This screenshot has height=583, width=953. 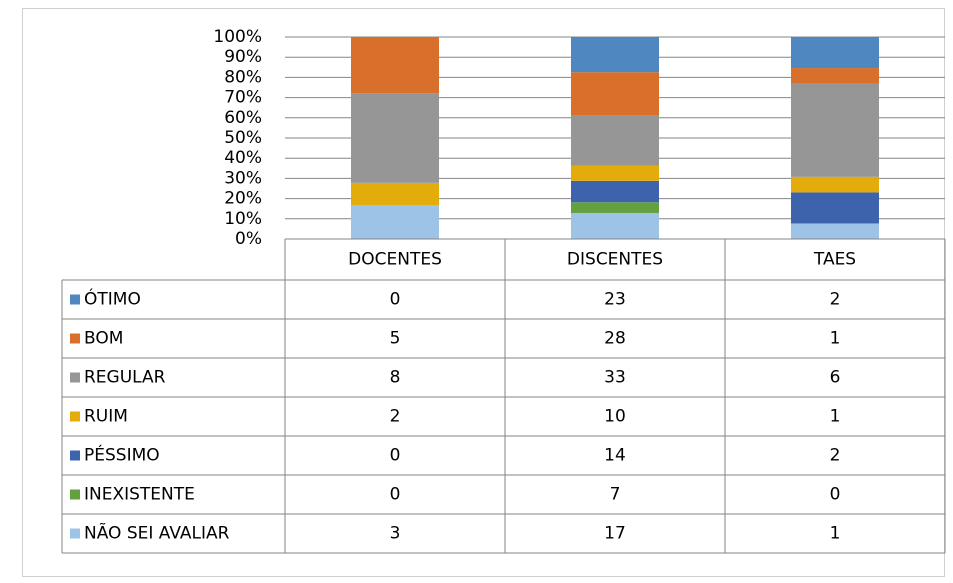 What do you see at coordinates (615, 495) in the screenshot?
I see `table-value: 7` at bounding box center [615, 495].